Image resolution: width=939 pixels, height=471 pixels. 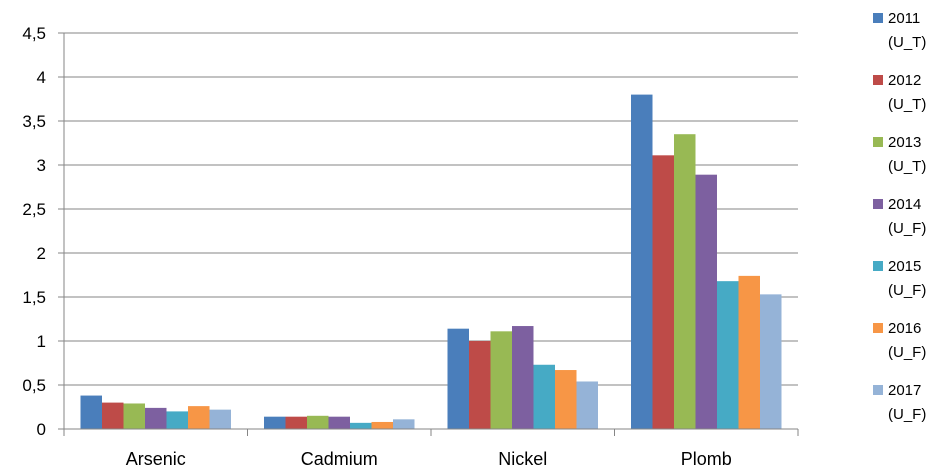 I want to click on y-tick-label: 1,5, so click(x=34, y=297).